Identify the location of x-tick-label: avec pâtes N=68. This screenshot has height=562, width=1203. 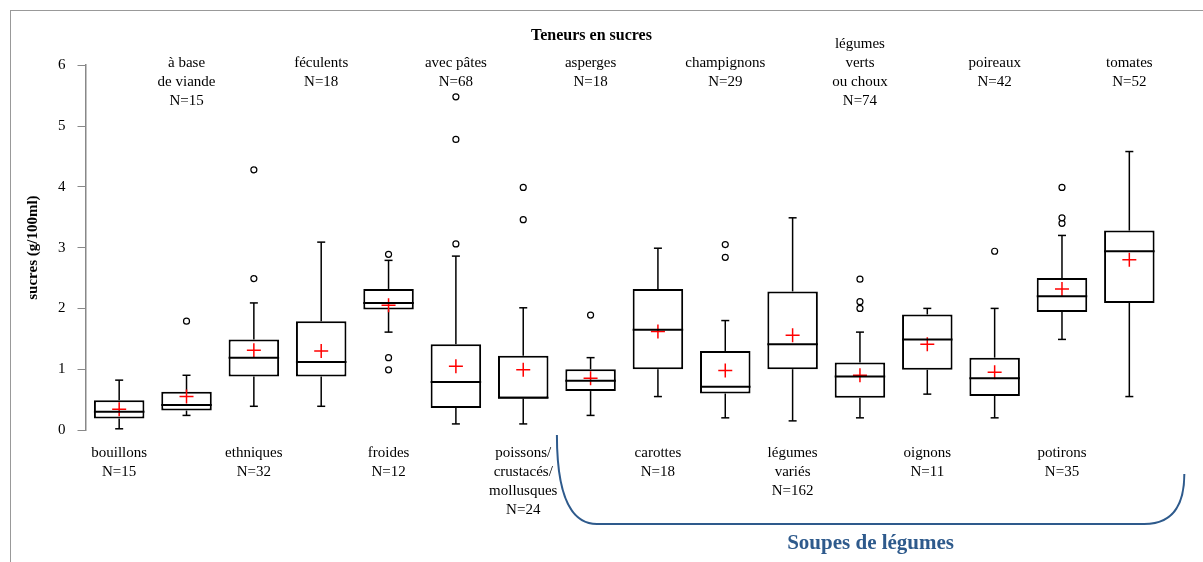
(456, 72).